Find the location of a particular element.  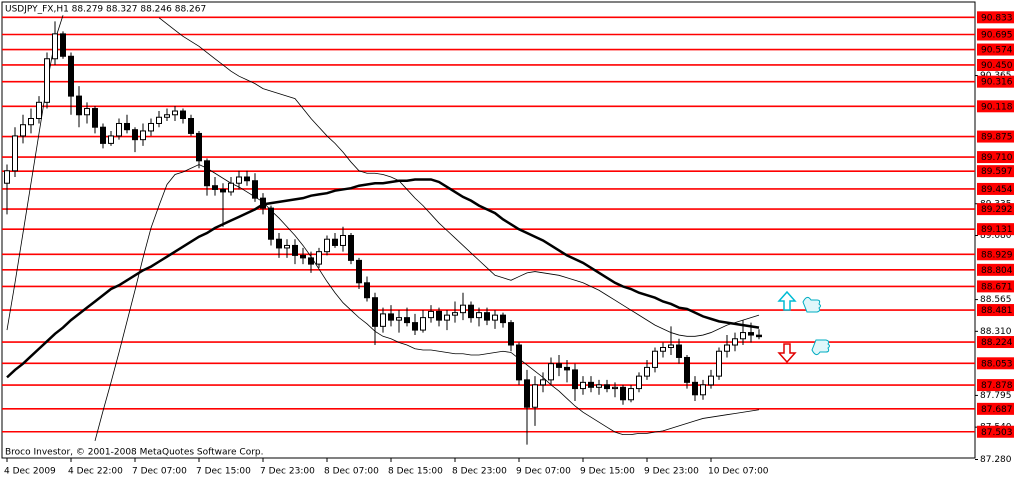

x-tick-label: 8 Dec 15:00 is located at coordinates (415, 472).